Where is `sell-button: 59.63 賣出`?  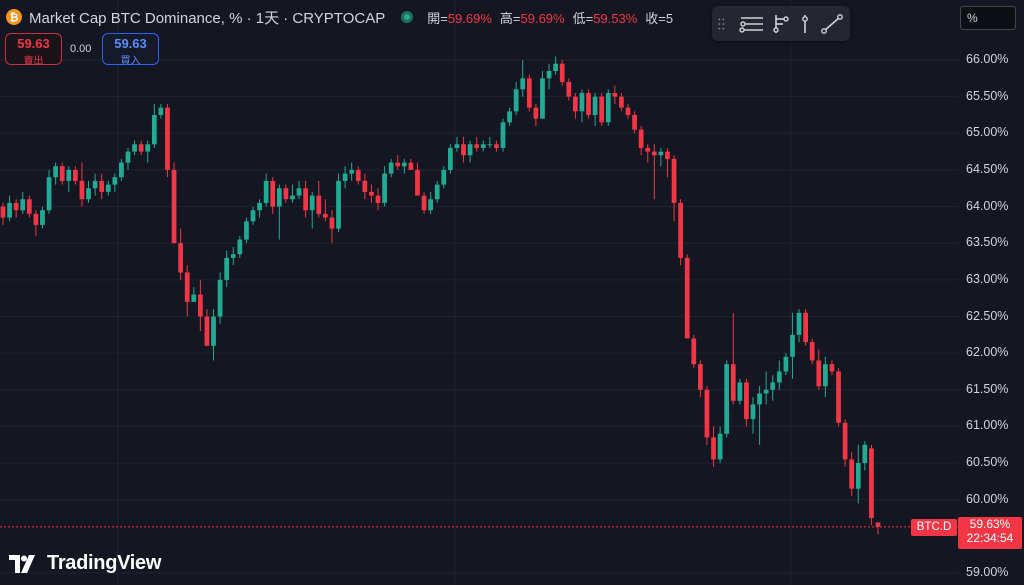 sell-button: 59.63 賣出 is located at coordinates (33, 50).